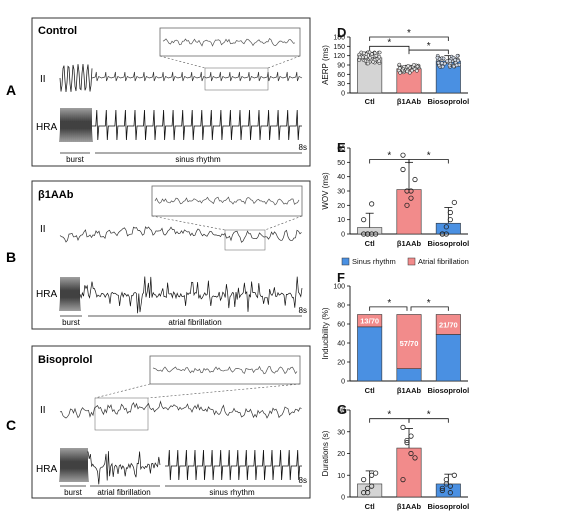 The image size is (580, 522). What do you see at coordinates (374, 261) in the screenshot?
I see `legend-label-sinus: Sinus rhythm` at bounding box center [374, 261].